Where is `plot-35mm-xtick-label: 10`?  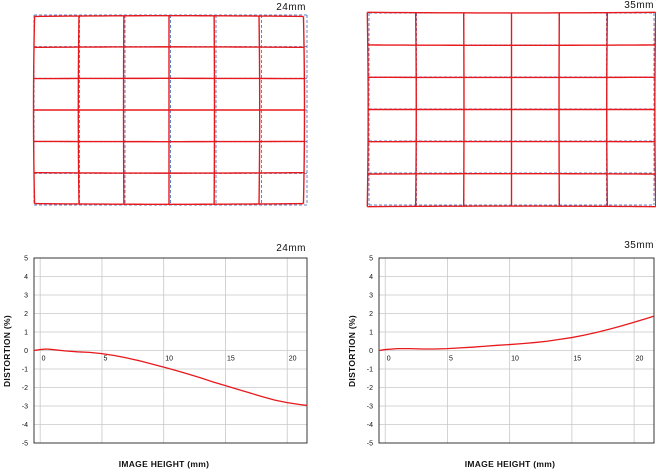
plot-35mm-xtick-label: 10 is located at coordinates (515, 359).